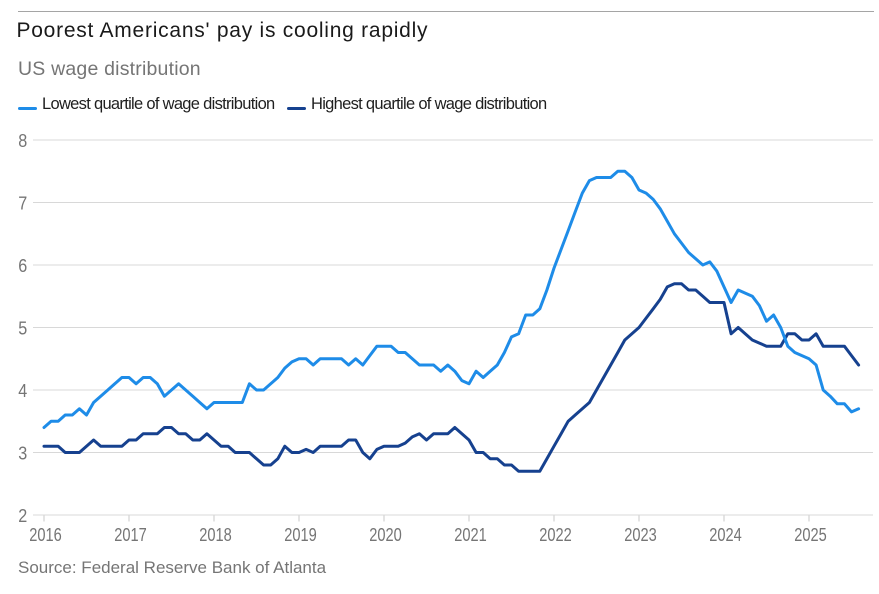 This screenshot has height=594, width=879. I want to click on svg-text: 2018, so click(215, 535).